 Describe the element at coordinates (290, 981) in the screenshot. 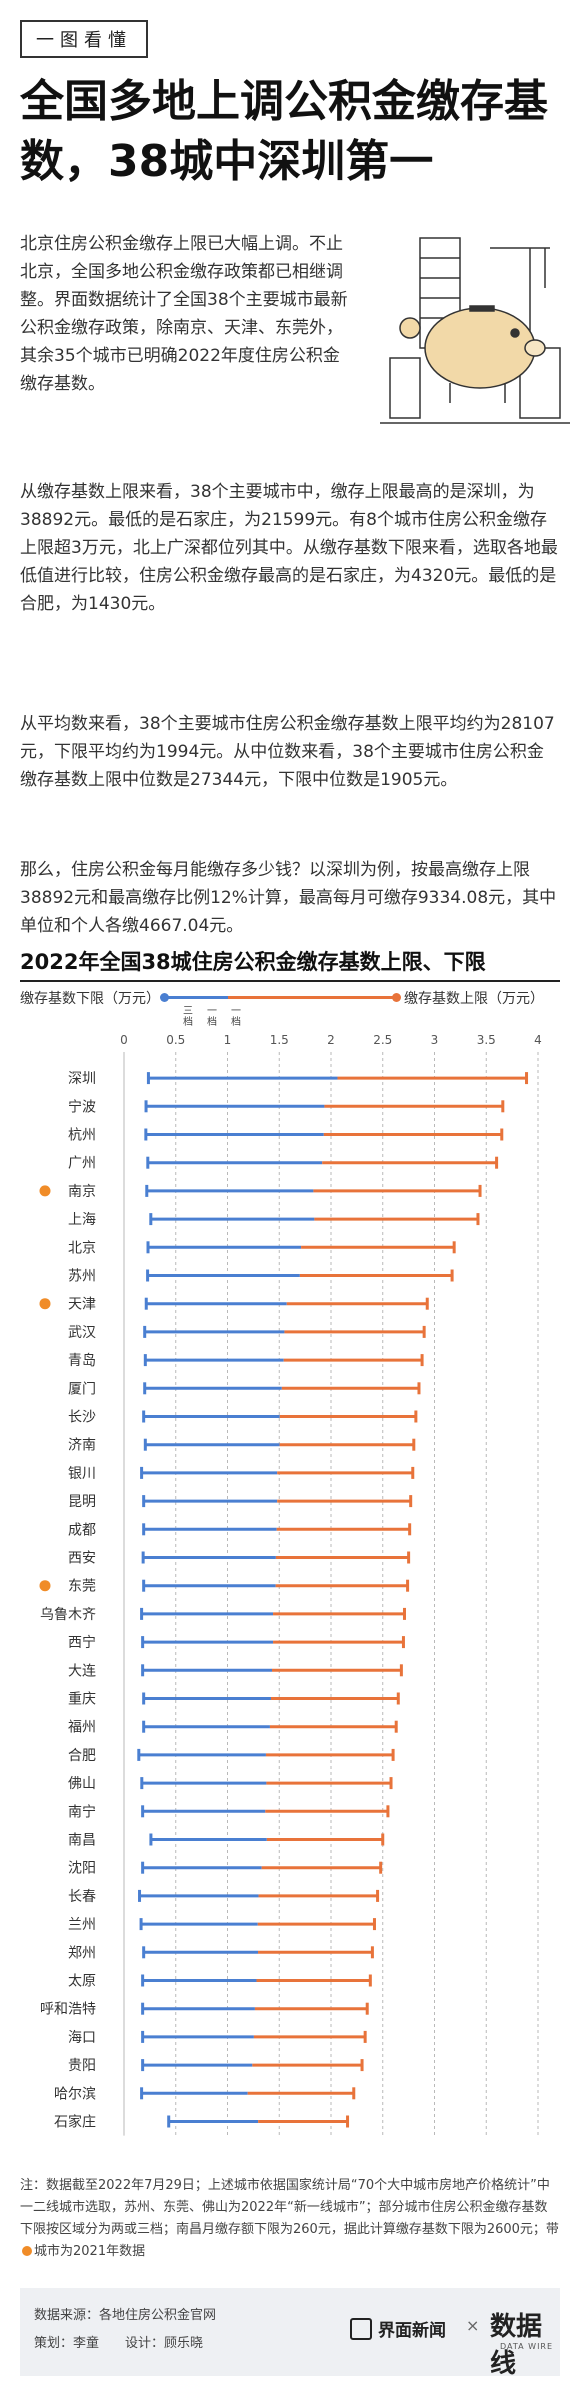

I see `chart-title-rule` at that location.